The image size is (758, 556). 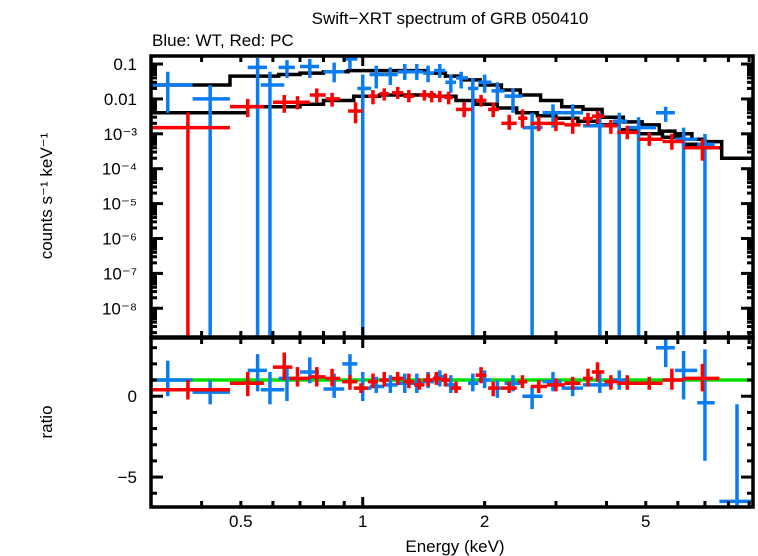 I want to click on y-tick-label: 10⁻⁸, so click(x=119, y=308).